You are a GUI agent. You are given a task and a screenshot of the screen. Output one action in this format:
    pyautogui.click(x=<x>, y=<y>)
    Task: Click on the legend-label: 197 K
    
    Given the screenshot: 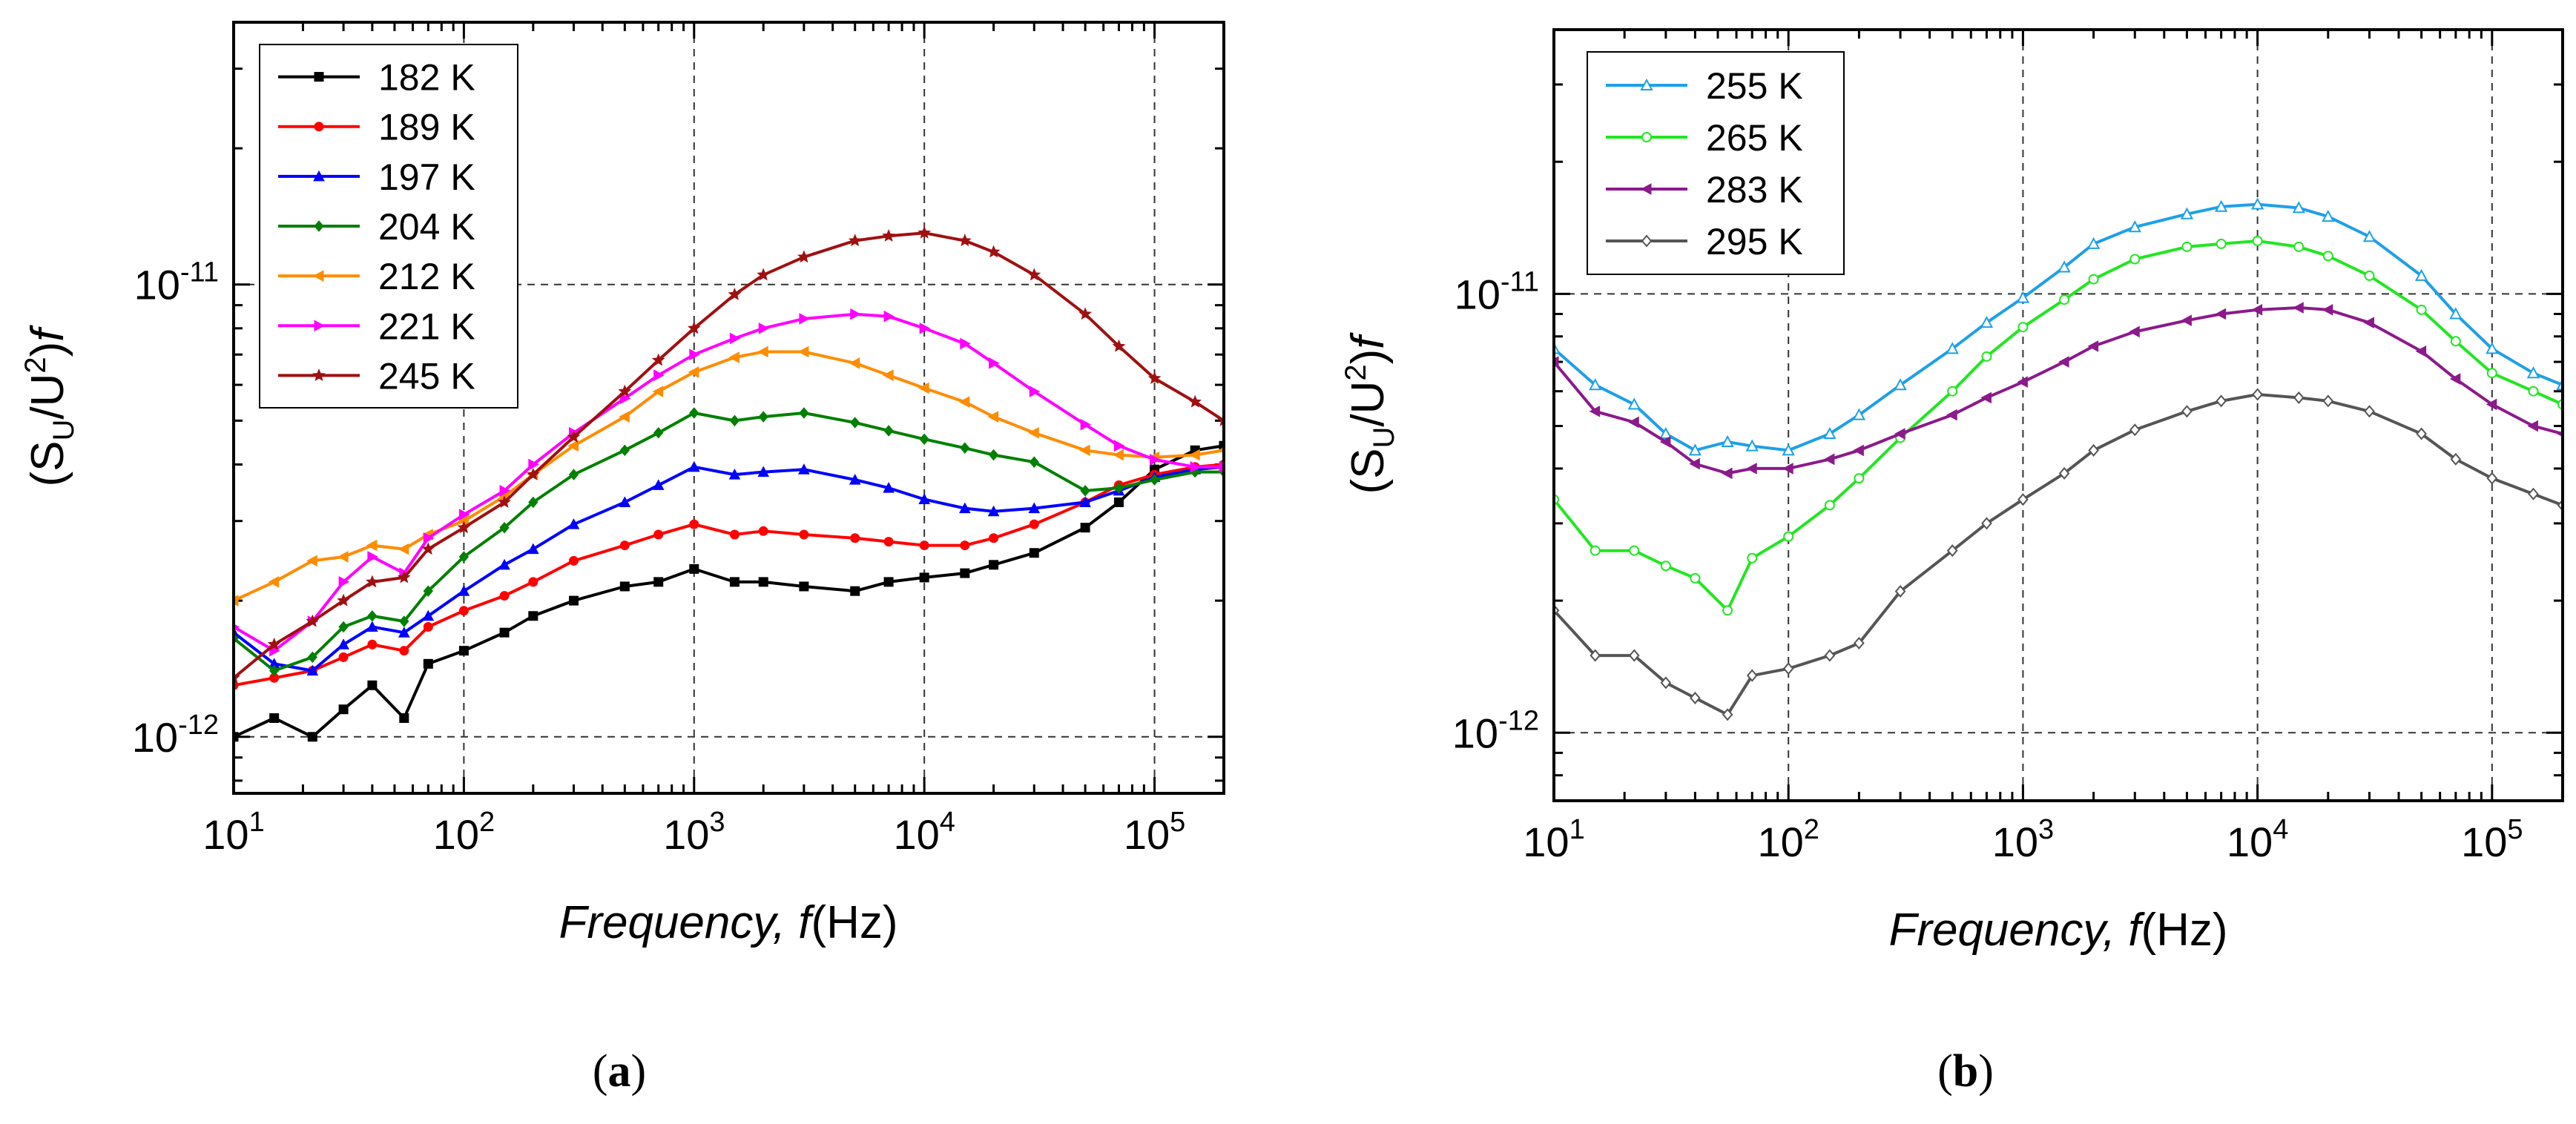 What is the action you would take?
    pyautogui.click(x=427, y=177)
    